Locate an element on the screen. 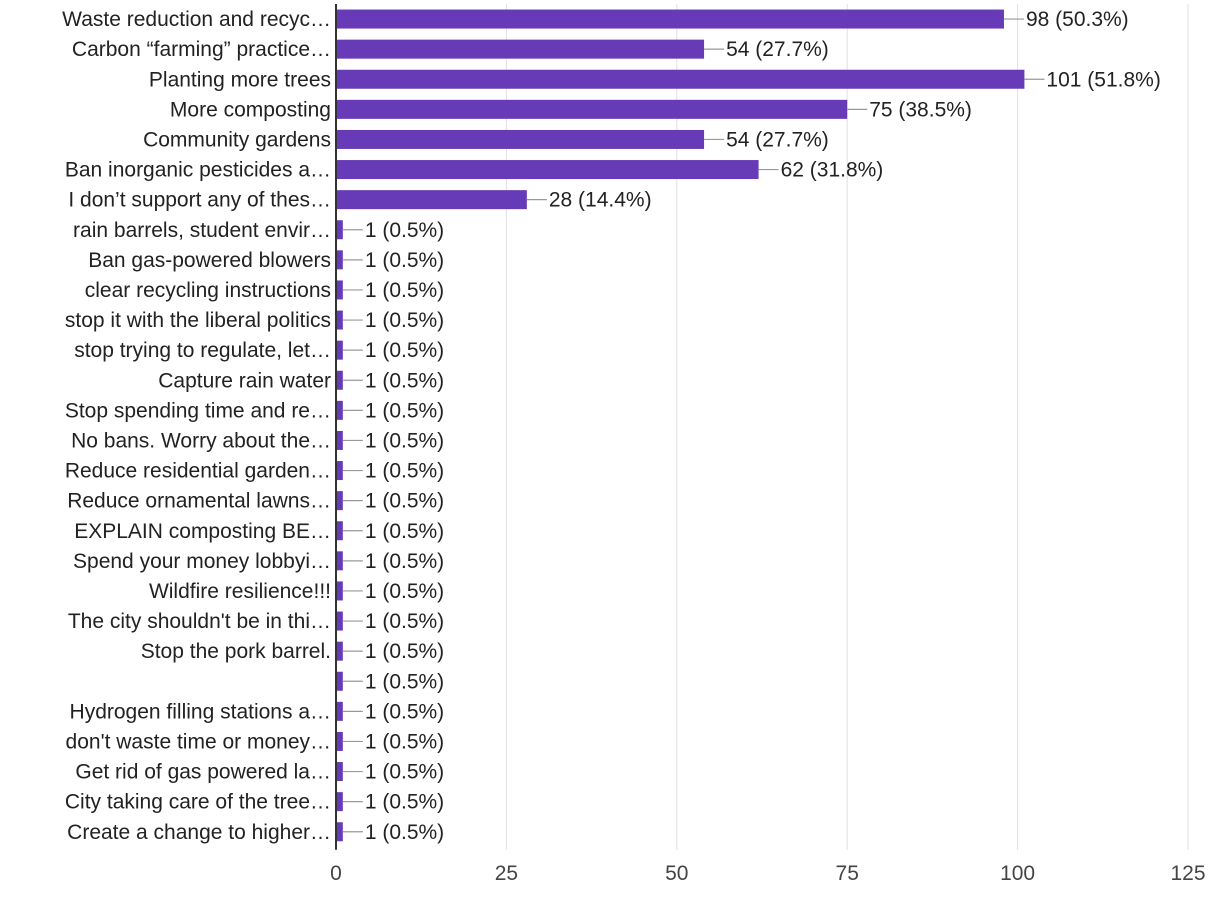 The image size is (1213, 898). category-label: More composting is located at coordinates (250, 109).